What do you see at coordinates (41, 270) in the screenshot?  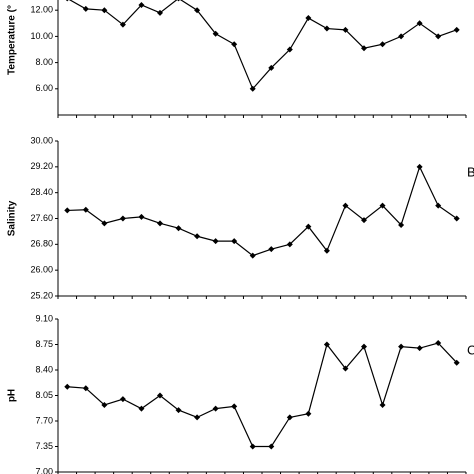 I see `y-tick-label: 26.00` at bounding box center [41, 270].